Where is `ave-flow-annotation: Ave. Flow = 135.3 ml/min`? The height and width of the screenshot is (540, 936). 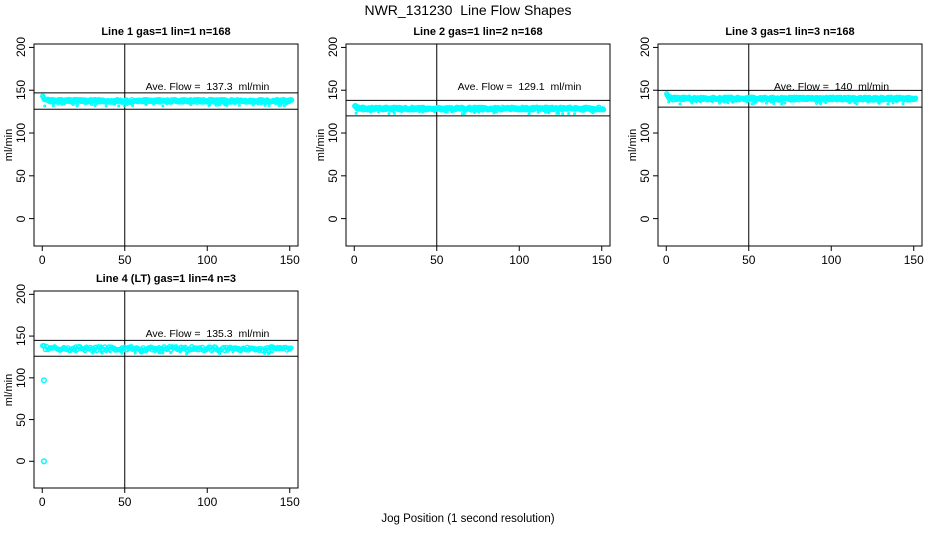 ave-flow-annotation: Ave. Flow = 135.3 ml/min is located at coordinates (207, 334).